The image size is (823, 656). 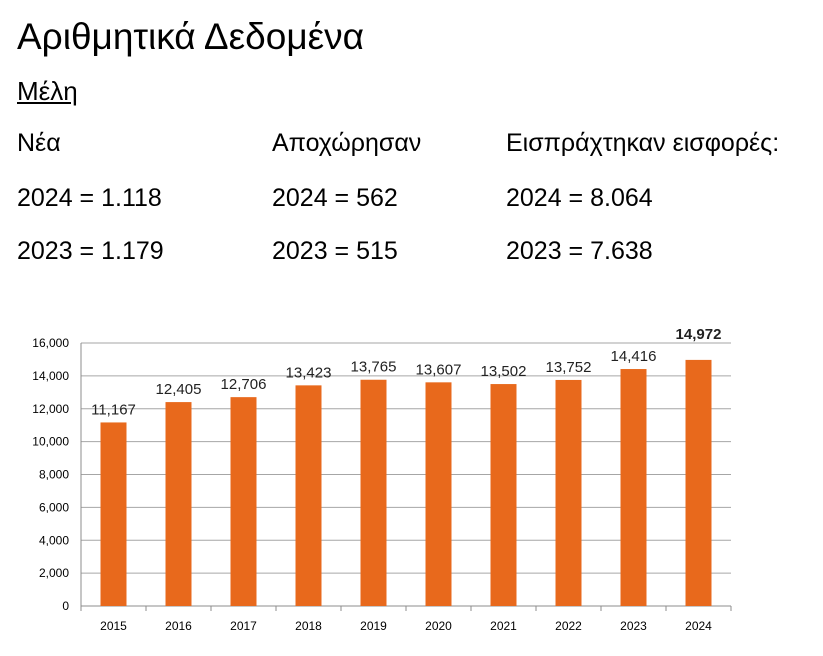 What do you see at coordinates (54, 507) in the screenshot?
I see `y-tick-label: 6,000` at bounding box center [54, 507].